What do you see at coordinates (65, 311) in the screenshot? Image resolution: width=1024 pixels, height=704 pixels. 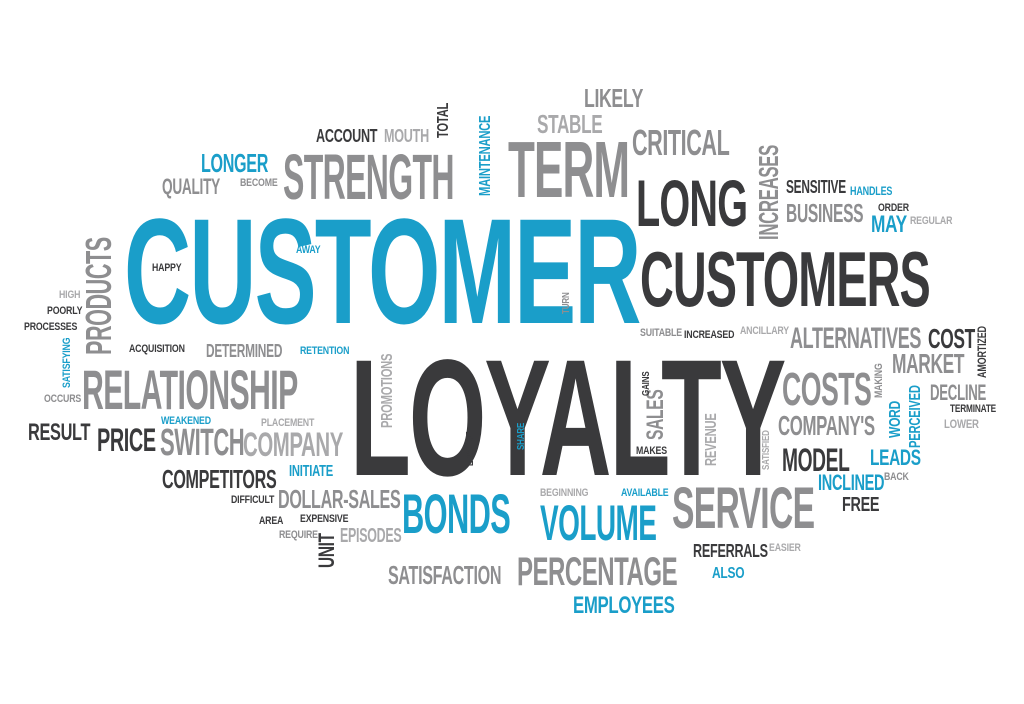 I see `word-poorly: POORLY` at bounding box center [65, 311].